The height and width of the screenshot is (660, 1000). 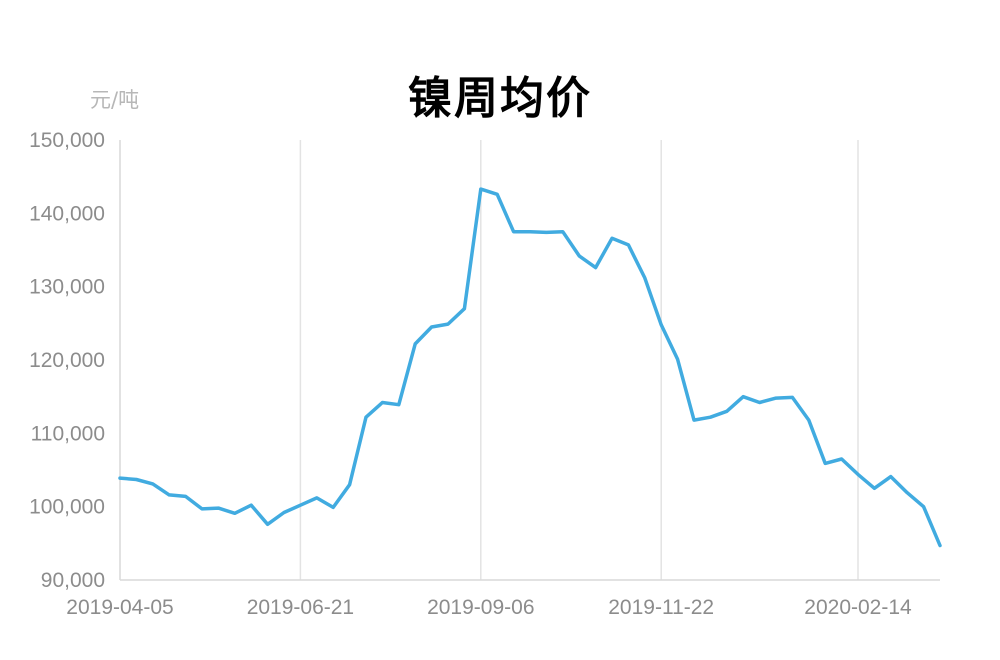 I want to click on x-tick-label: 2019-11-22, so click(x=661, y=607).